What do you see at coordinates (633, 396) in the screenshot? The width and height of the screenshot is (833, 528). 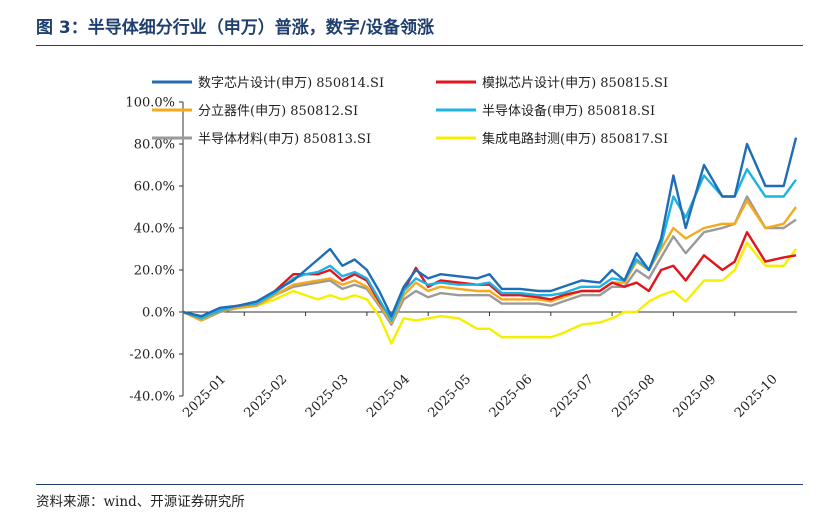 I see `x-tick-label: 2025-08` at bounding box center [633, 396].